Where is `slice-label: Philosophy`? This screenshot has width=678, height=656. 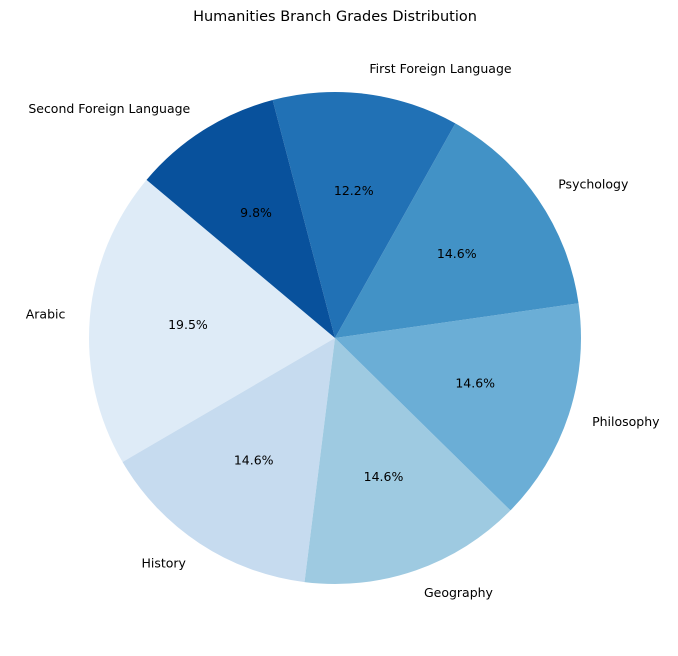
slice-label: Philosophy is located at coordinates (626, 421).